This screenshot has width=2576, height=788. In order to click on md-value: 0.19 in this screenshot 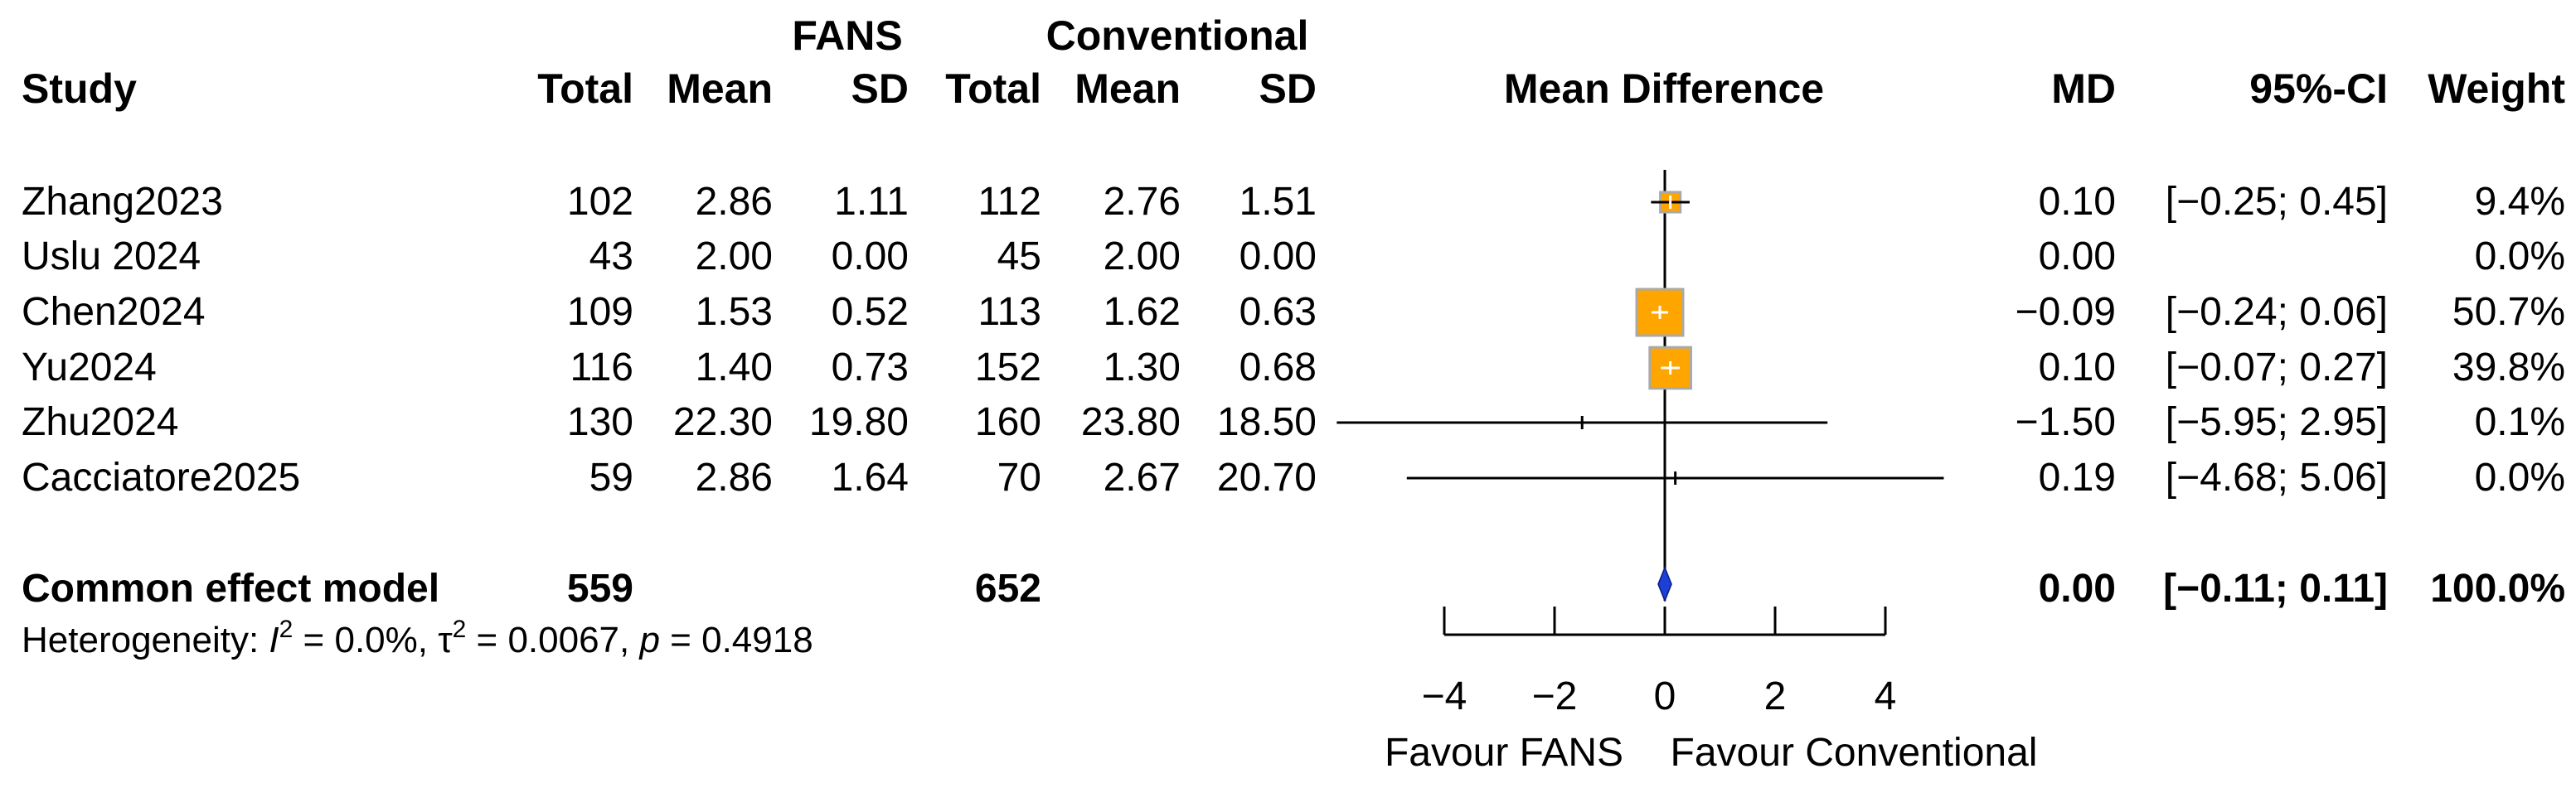, I will do `click(2077, 478)`.